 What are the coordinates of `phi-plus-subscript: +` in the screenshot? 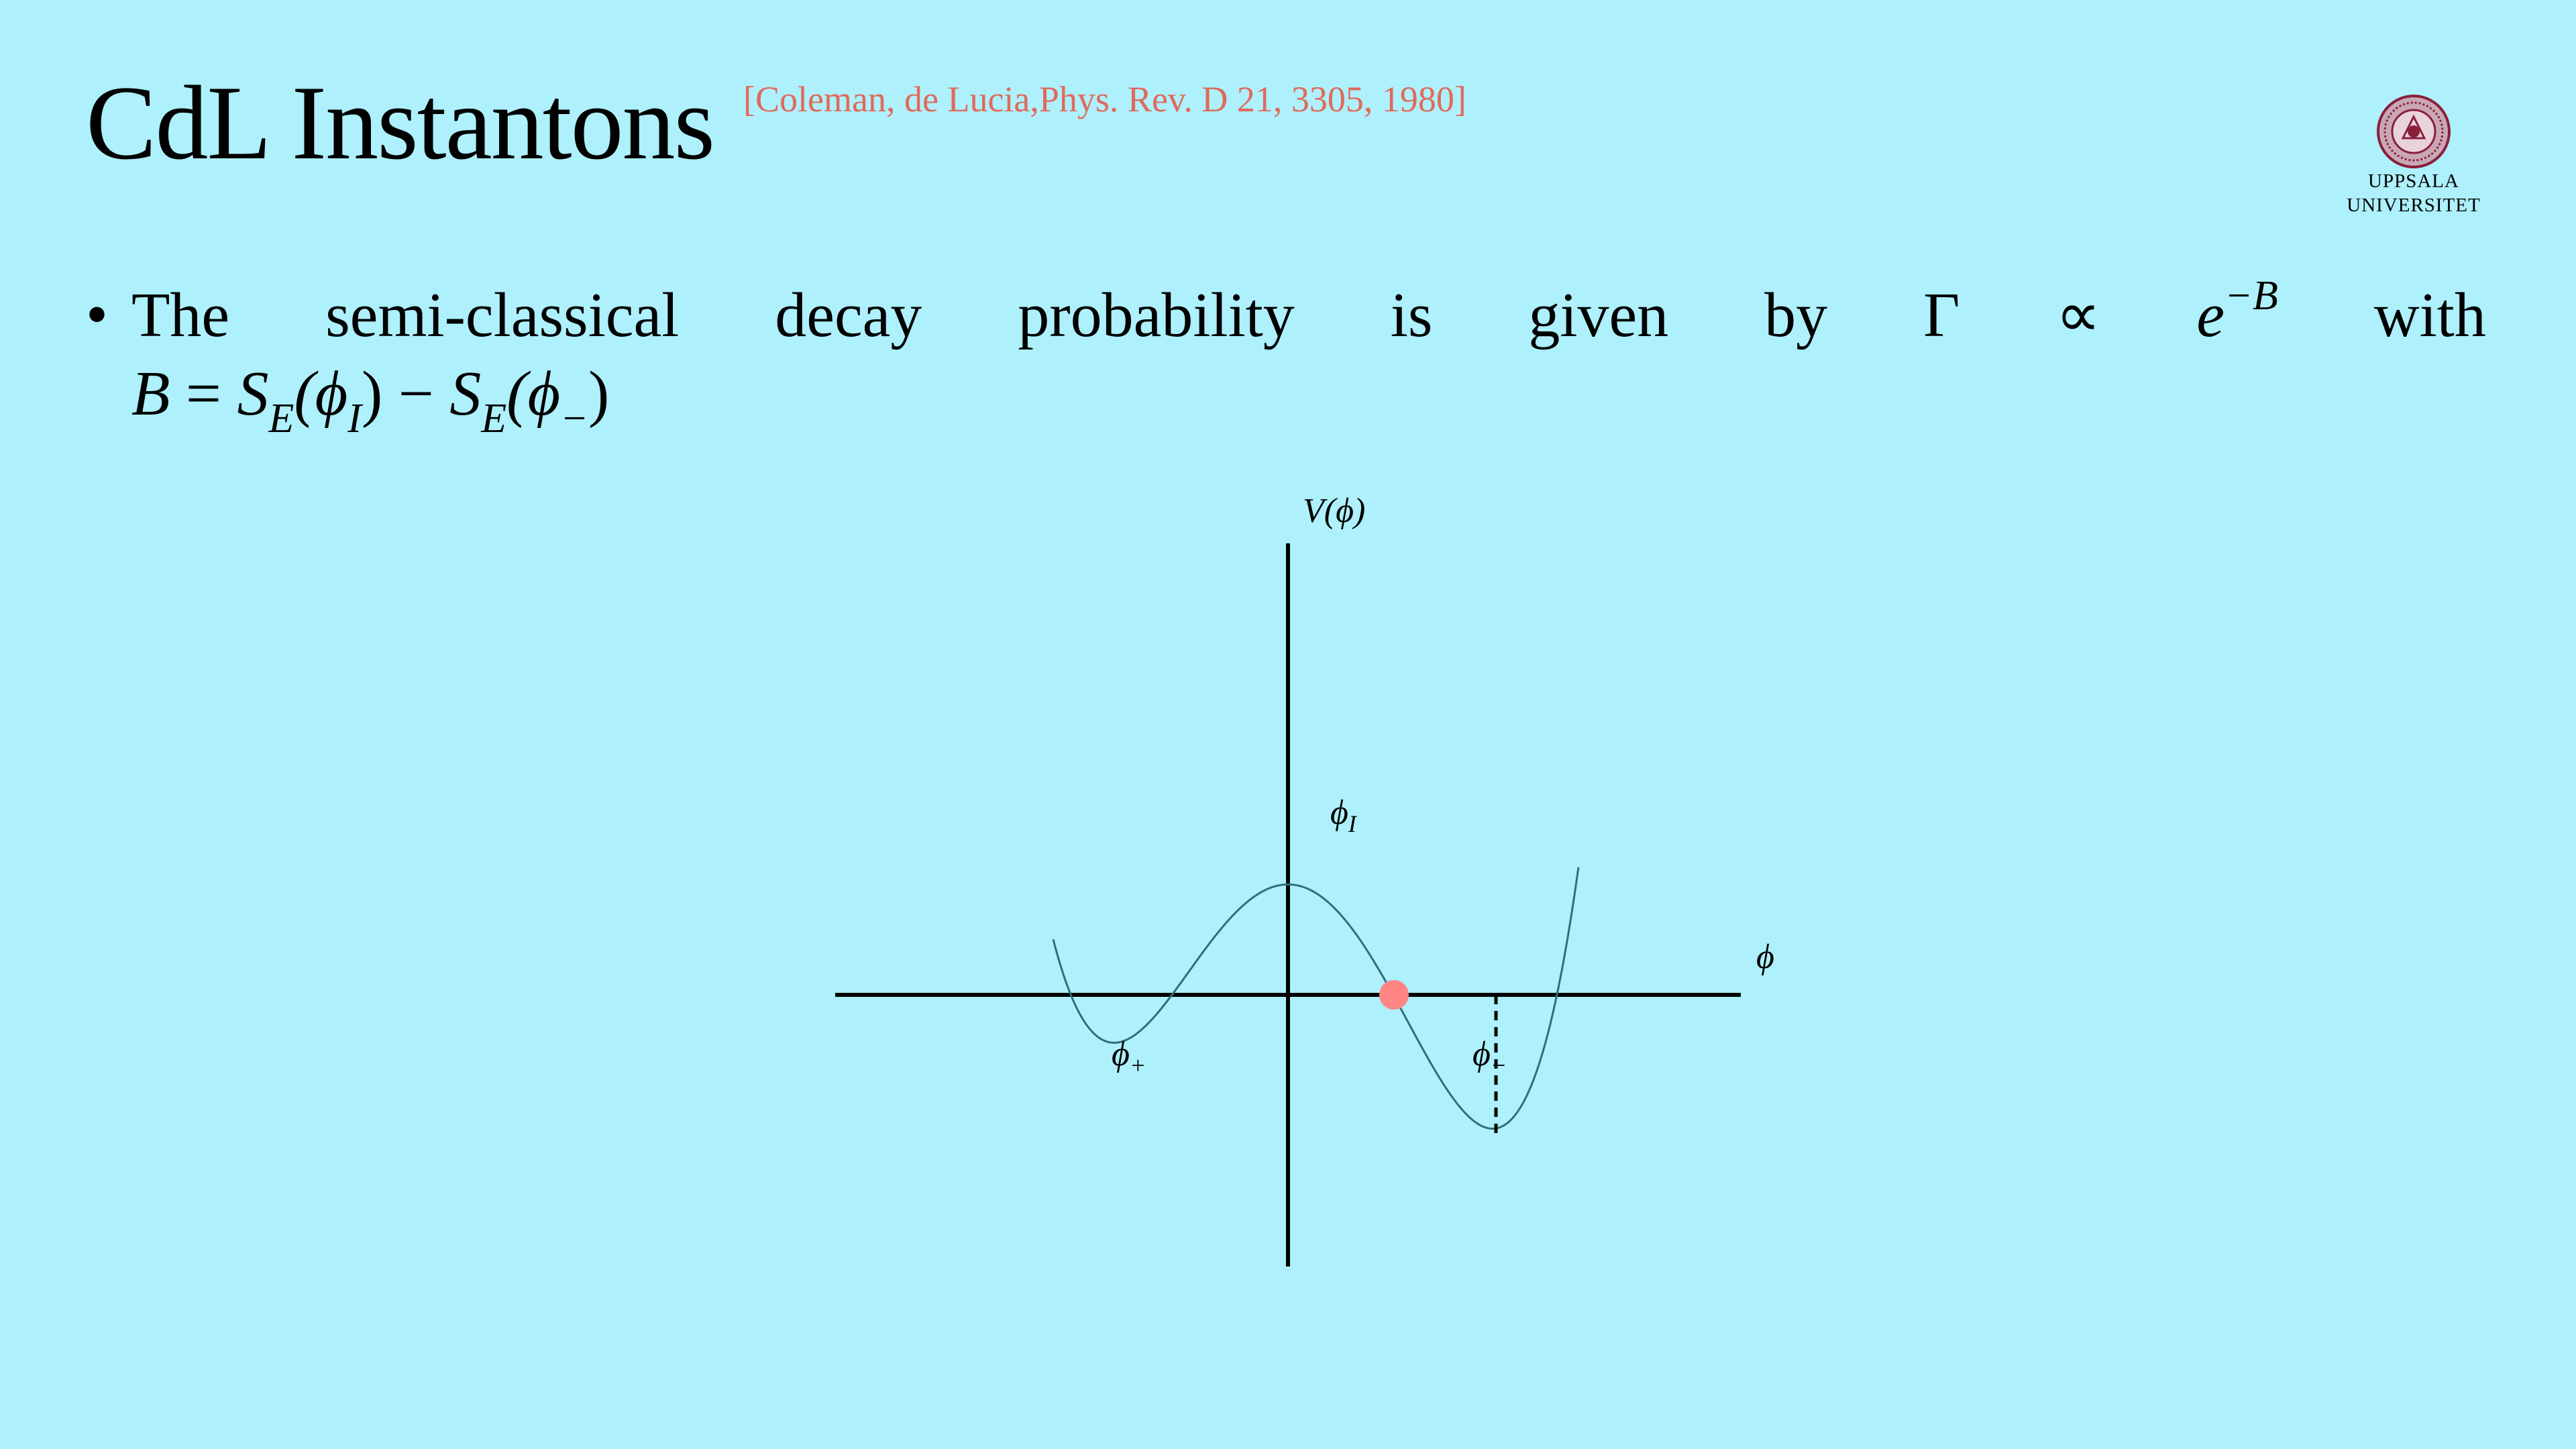 It's located at (1138, 1065).